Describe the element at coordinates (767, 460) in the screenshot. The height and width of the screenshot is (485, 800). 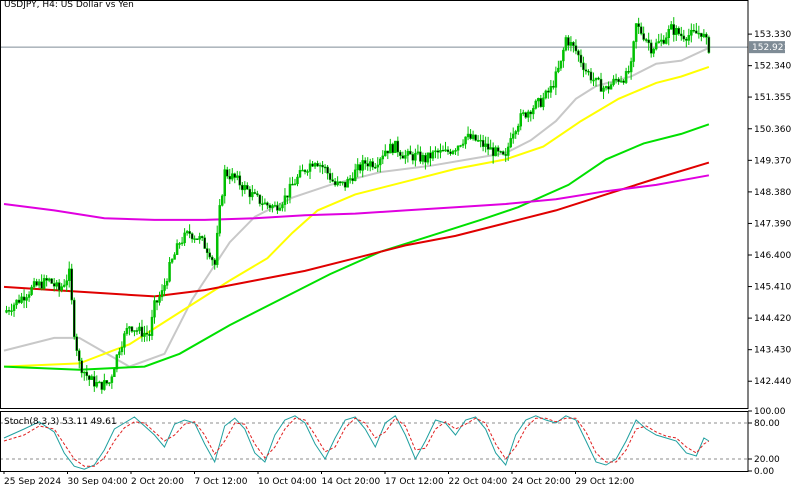
I see `stochastic-tick-label: 20.00` at that location.